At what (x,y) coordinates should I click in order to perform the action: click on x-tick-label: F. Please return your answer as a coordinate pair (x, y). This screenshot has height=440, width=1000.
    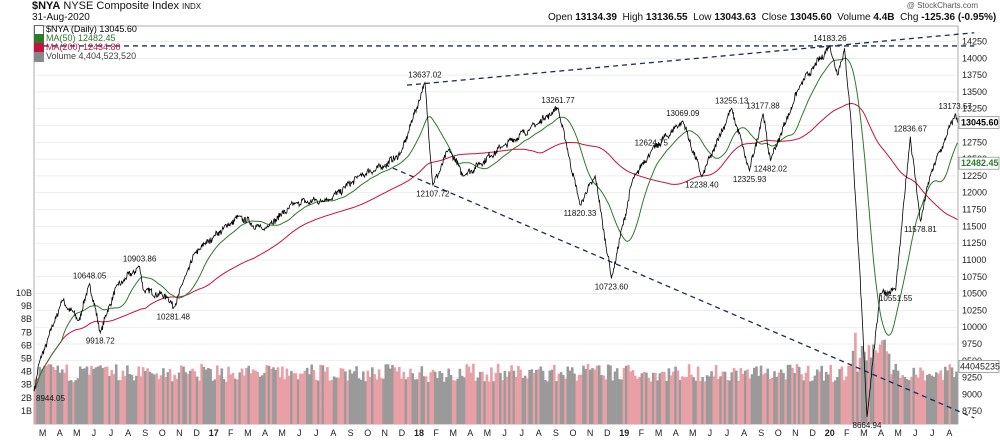
    Looking at the image, I should click on (231, 433).